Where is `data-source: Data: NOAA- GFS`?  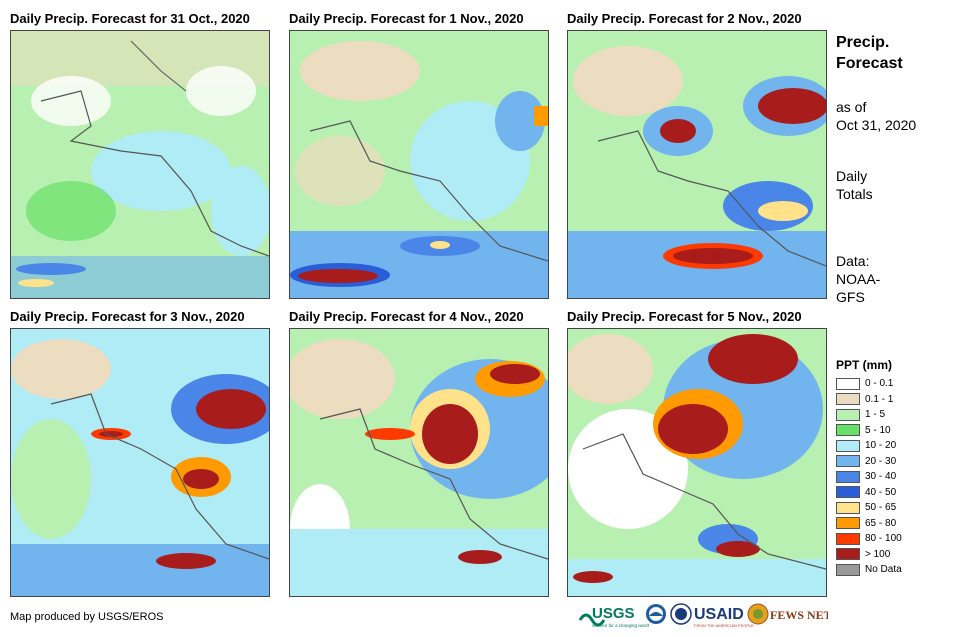 data-source: Data: NOAA- GFS is located at coordinates (858, 279).